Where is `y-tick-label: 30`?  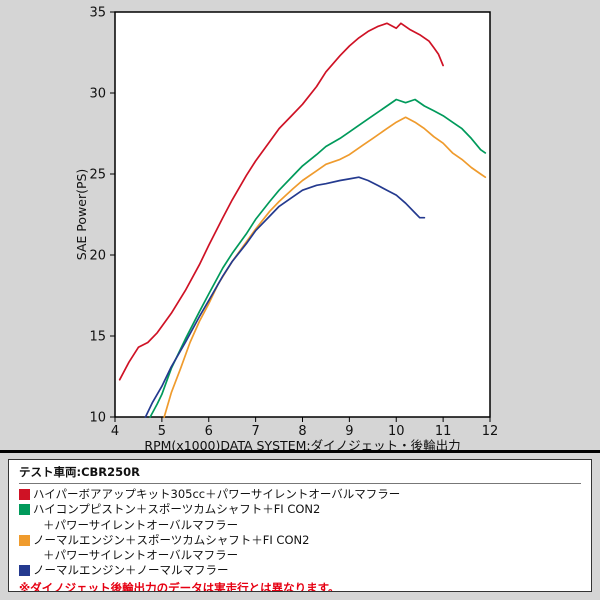 y-tick-label: 30 is located at coordinates (97, 94).